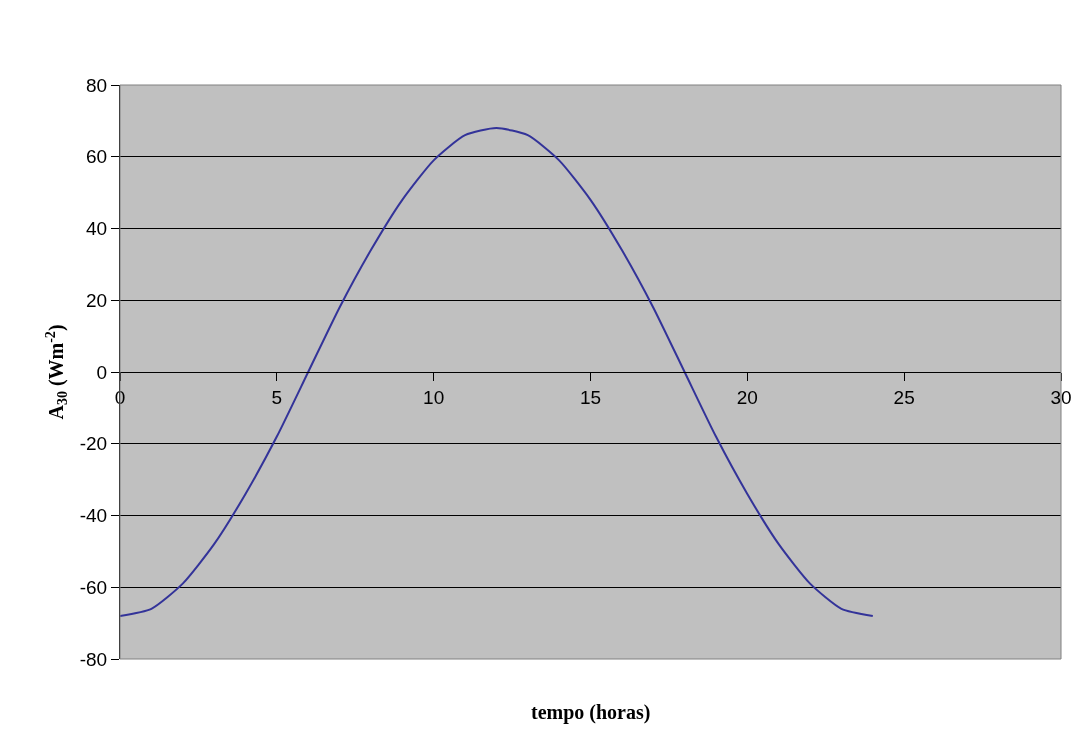  What do you see at coordinates (434, 397) in the screenshot?
I see `x-tick-label: 10` at bounding box center [434, 397].